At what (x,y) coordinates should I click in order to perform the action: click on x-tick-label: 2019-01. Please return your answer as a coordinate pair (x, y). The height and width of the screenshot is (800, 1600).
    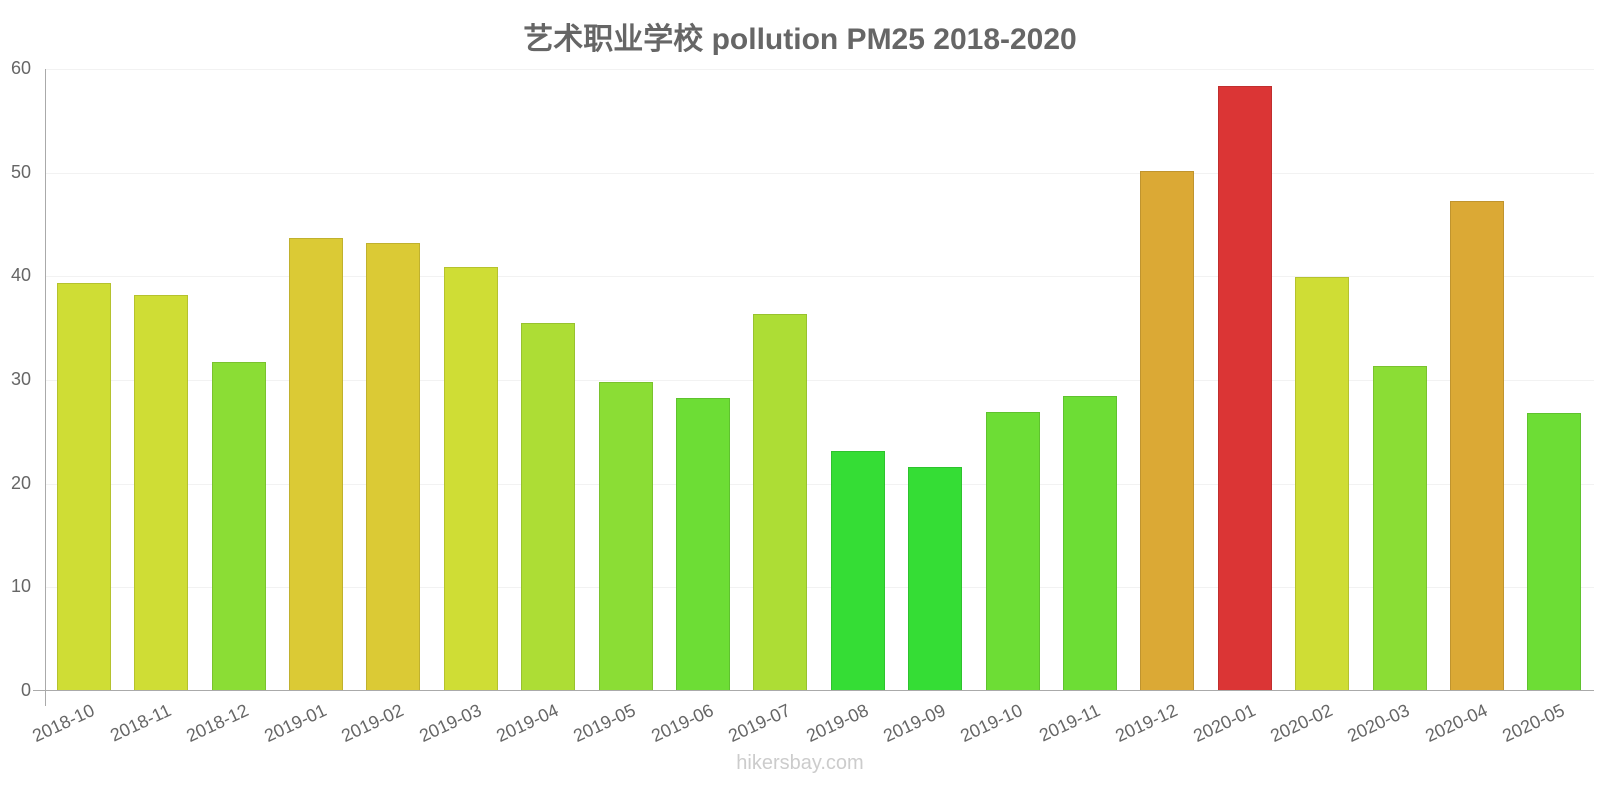
    Looking at the image, I should click on (295, 723).